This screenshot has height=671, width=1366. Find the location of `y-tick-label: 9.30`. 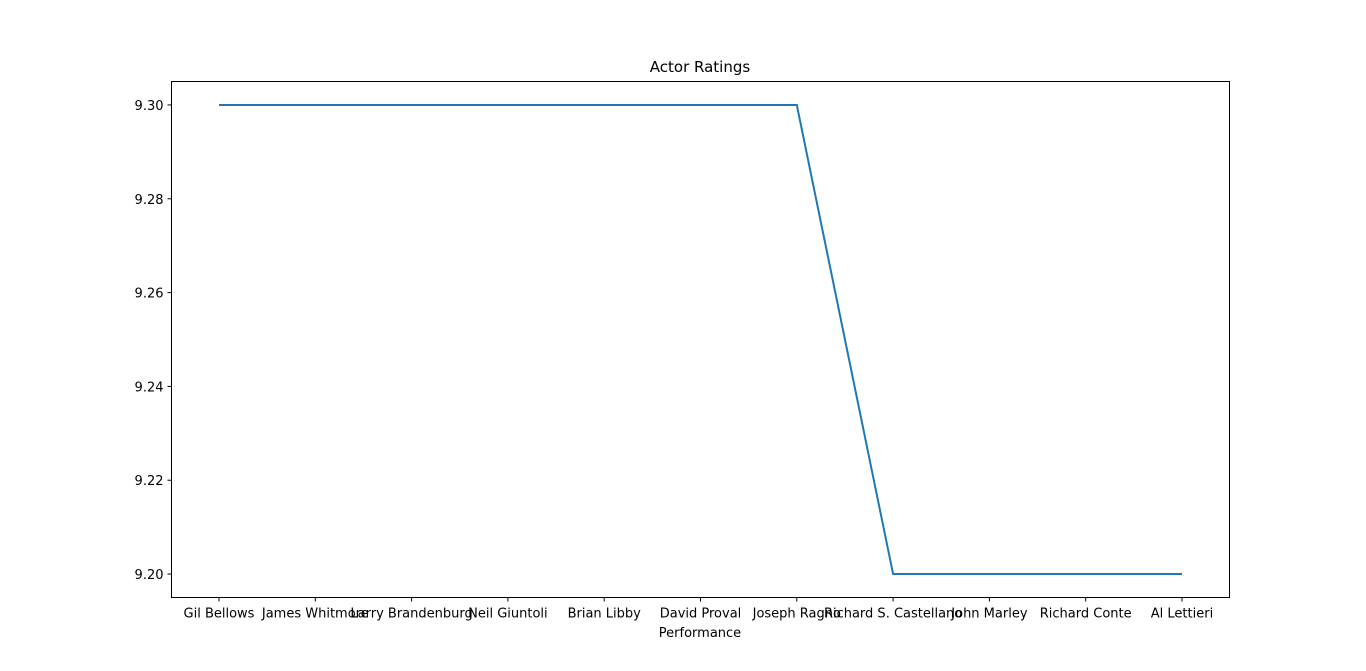

y-tick-label: 9.30 is located at coordinates (149, 106).